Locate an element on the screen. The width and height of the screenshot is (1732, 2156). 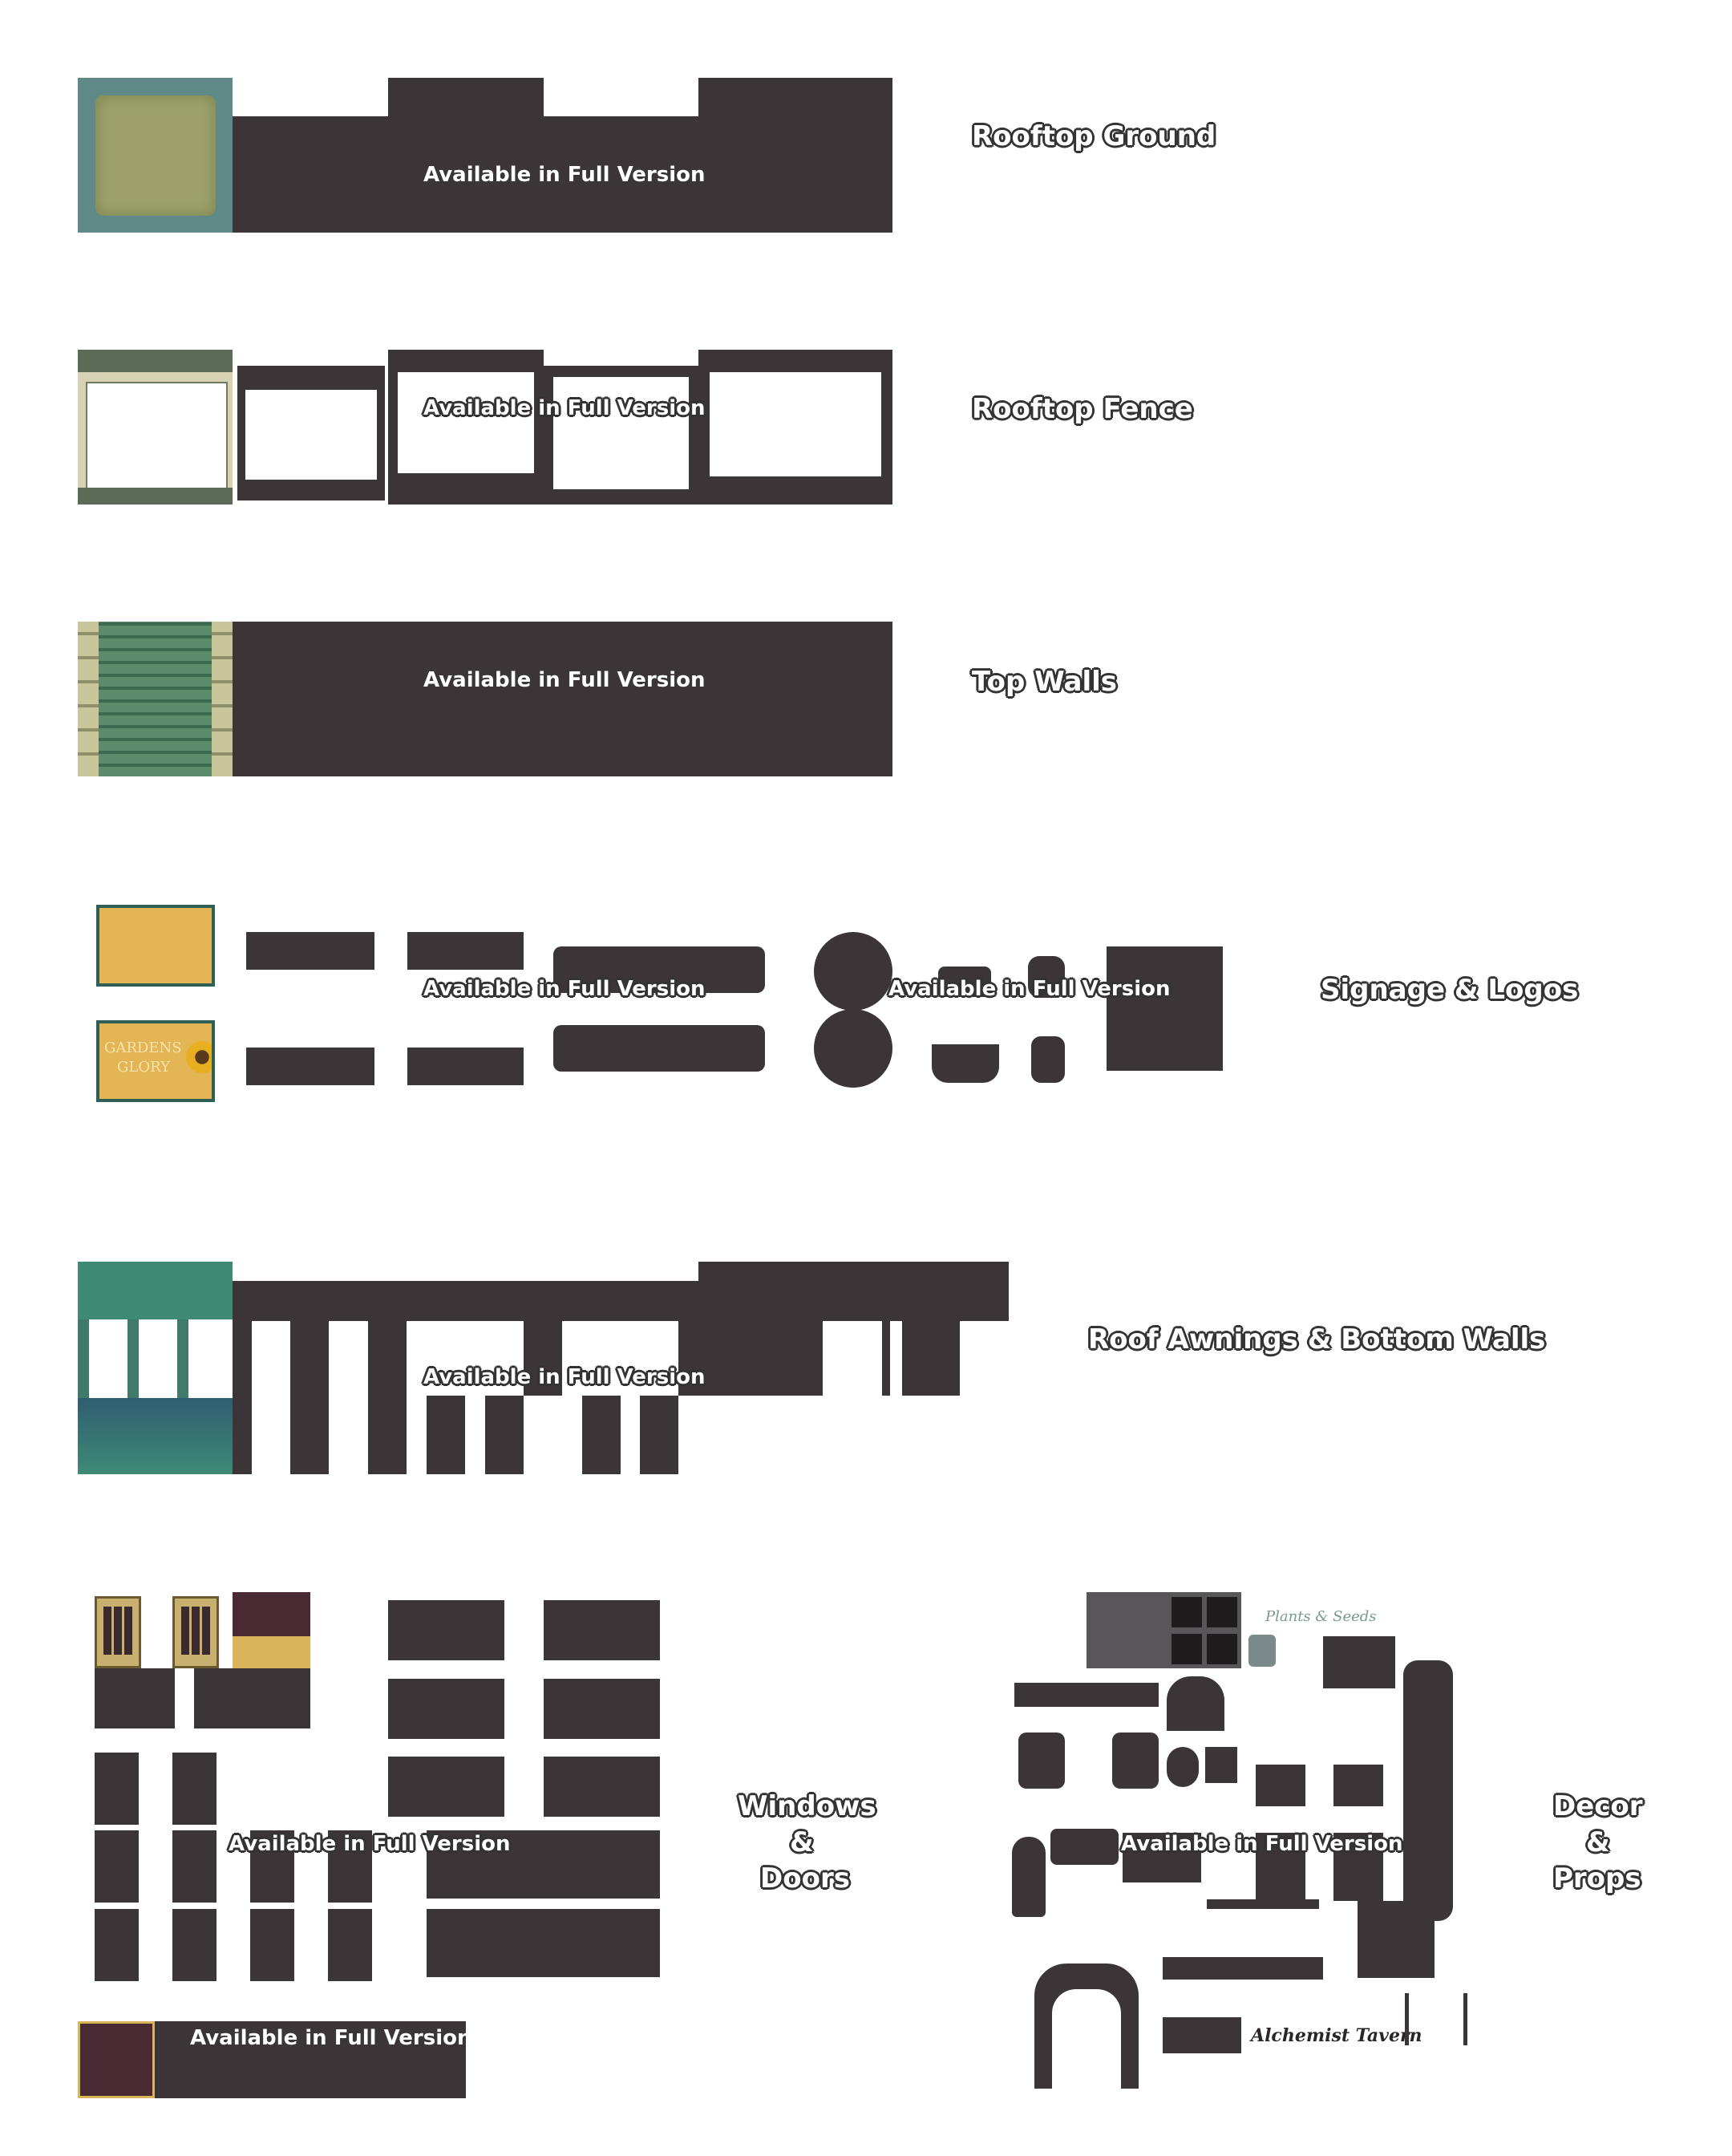
section-label-windows-line3: Doors is located at coordinates (805, 1878).